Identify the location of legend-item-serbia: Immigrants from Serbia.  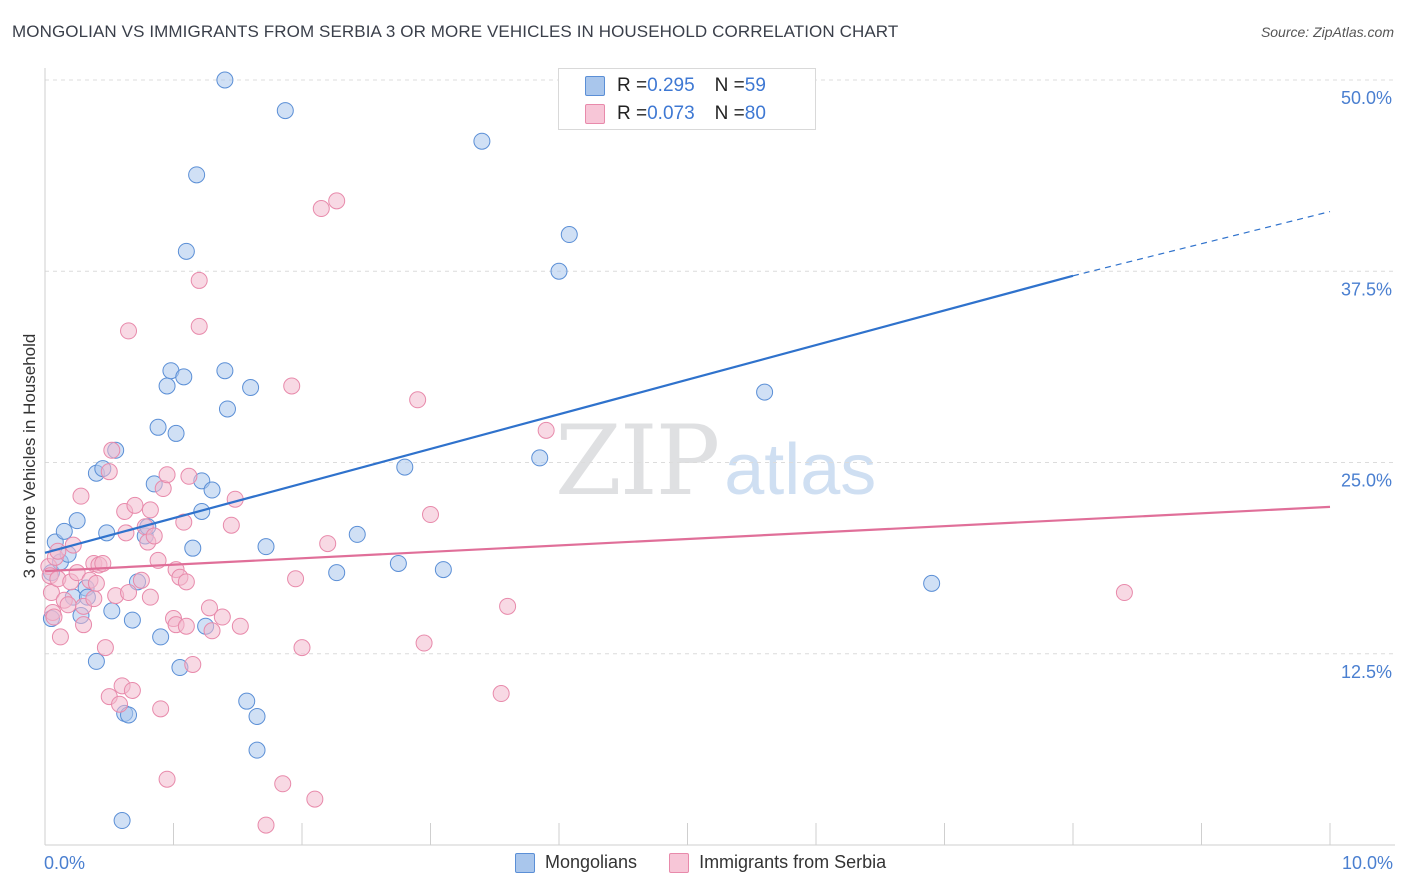
(777, 862).